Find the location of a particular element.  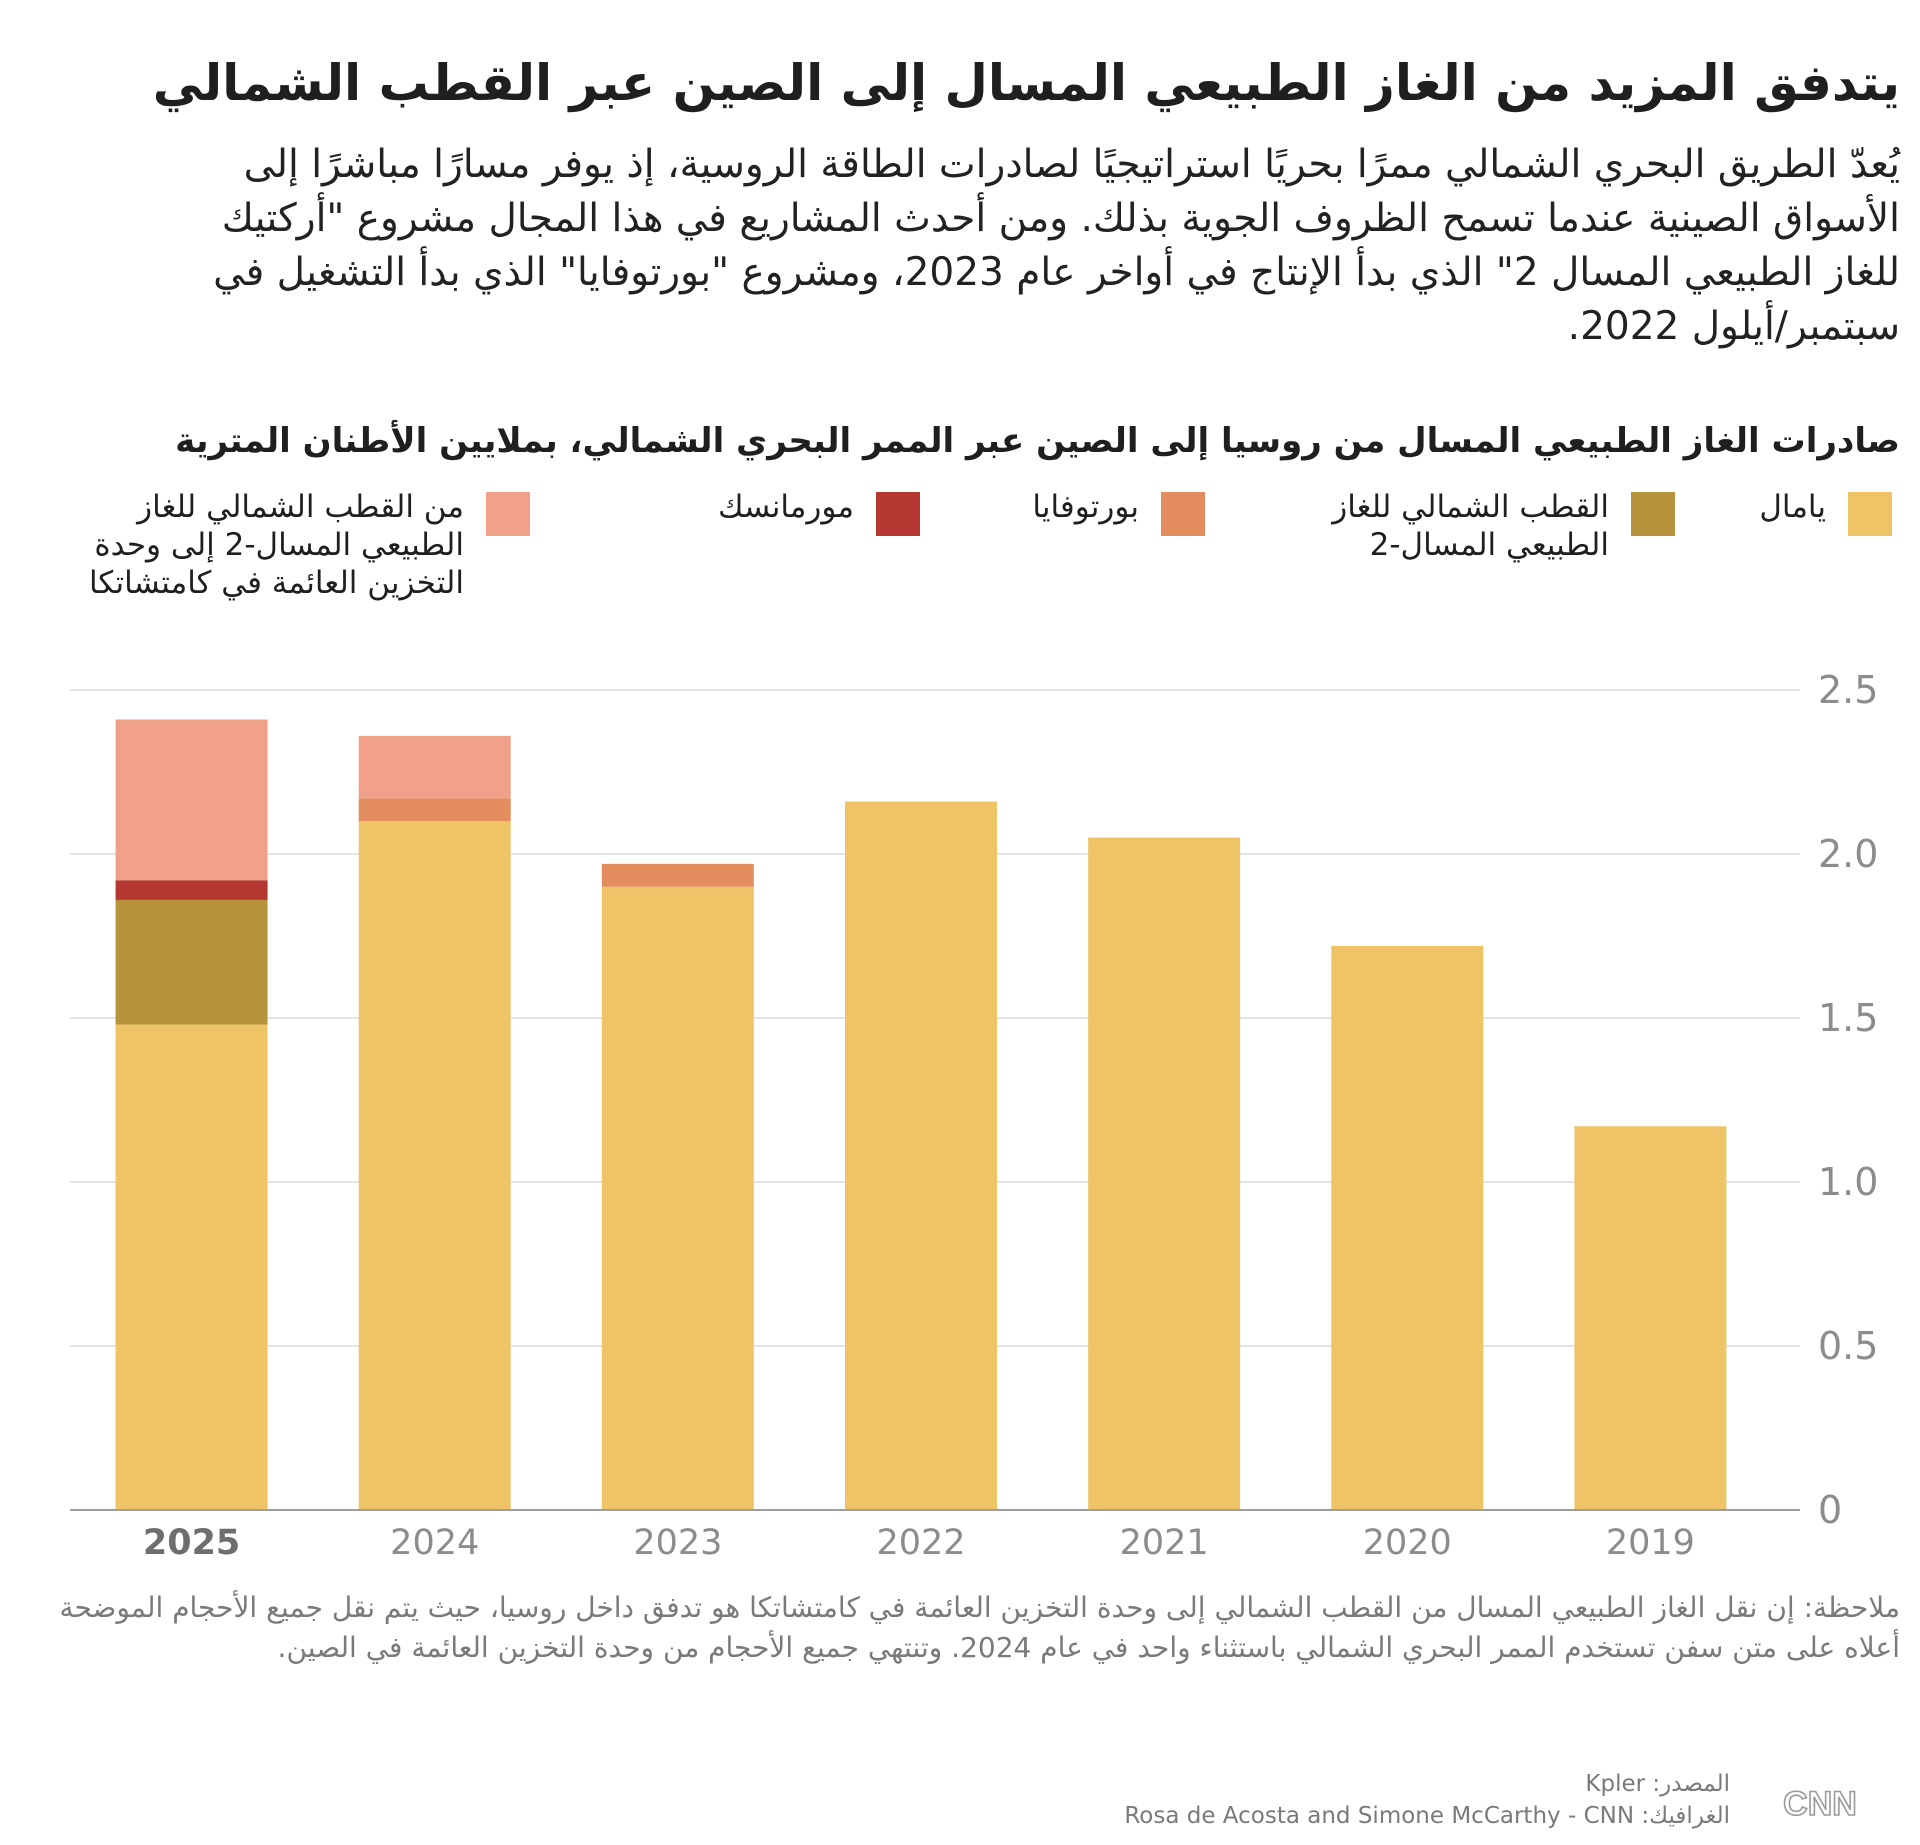

legend-item-yamal: يامال is located at coordinates (1792, 512).